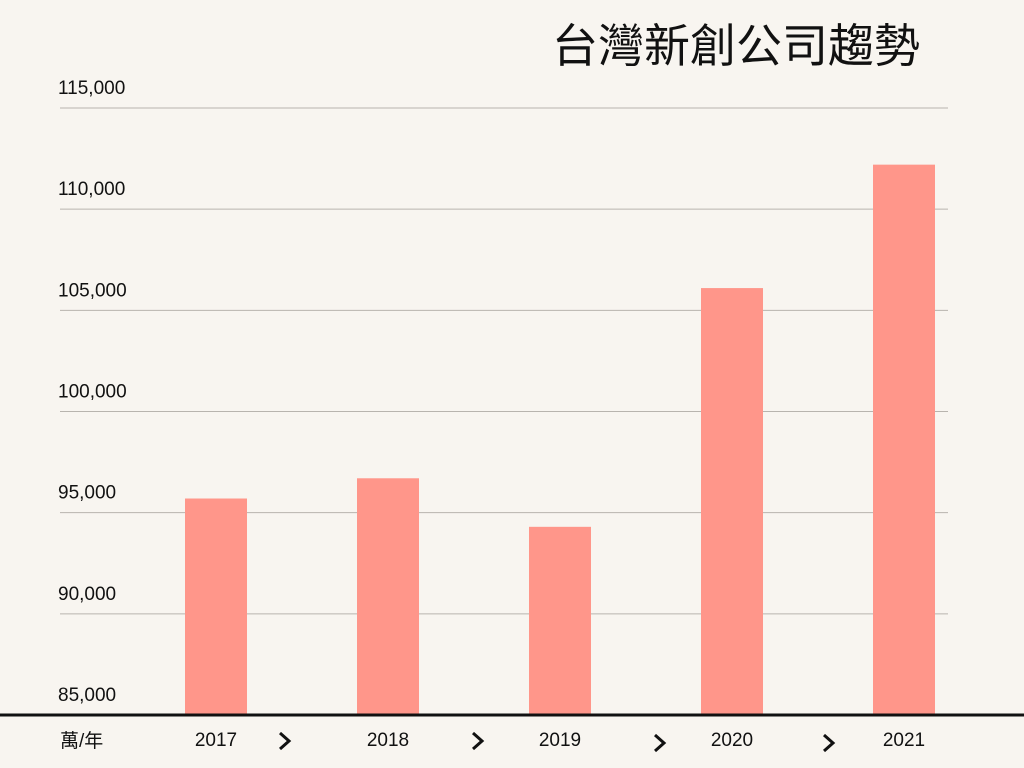  I want to click on y-tick-label: 105,000, so click(92, 290).